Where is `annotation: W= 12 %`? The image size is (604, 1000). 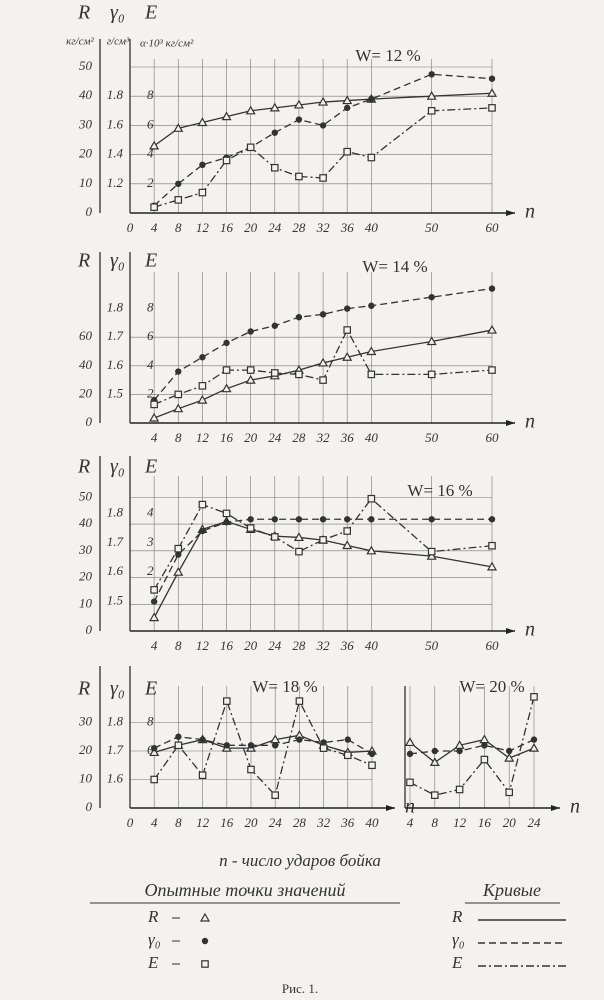 annotation: W= 12 % is located at coordinates (387, 55).